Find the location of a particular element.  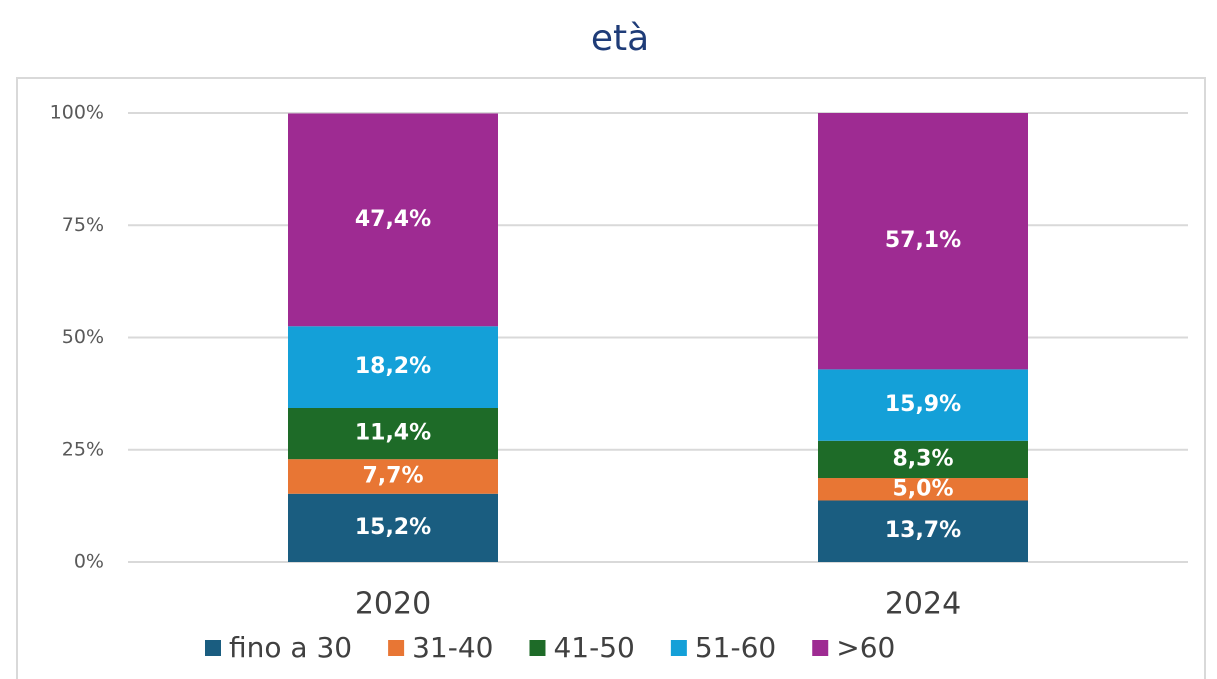

y-tick-label: 100% is located at coordinates (77, 113).